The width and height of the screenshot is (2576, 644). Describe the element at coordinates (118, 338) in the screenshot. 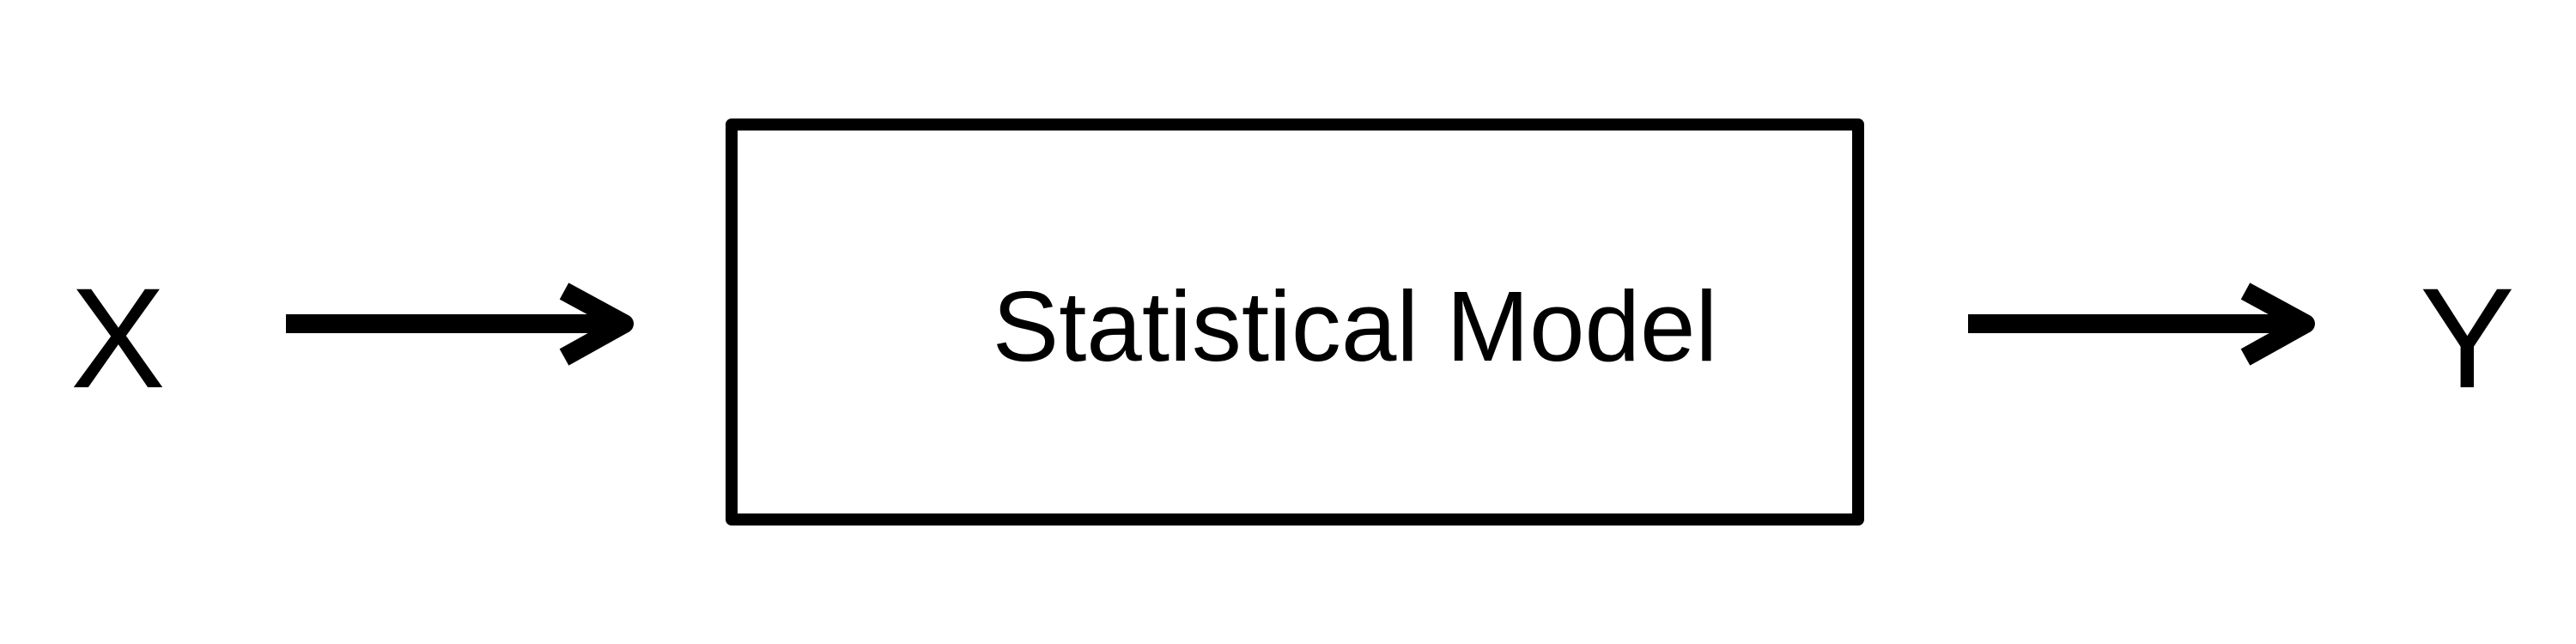

I see `input-variable-label: X` at that location.